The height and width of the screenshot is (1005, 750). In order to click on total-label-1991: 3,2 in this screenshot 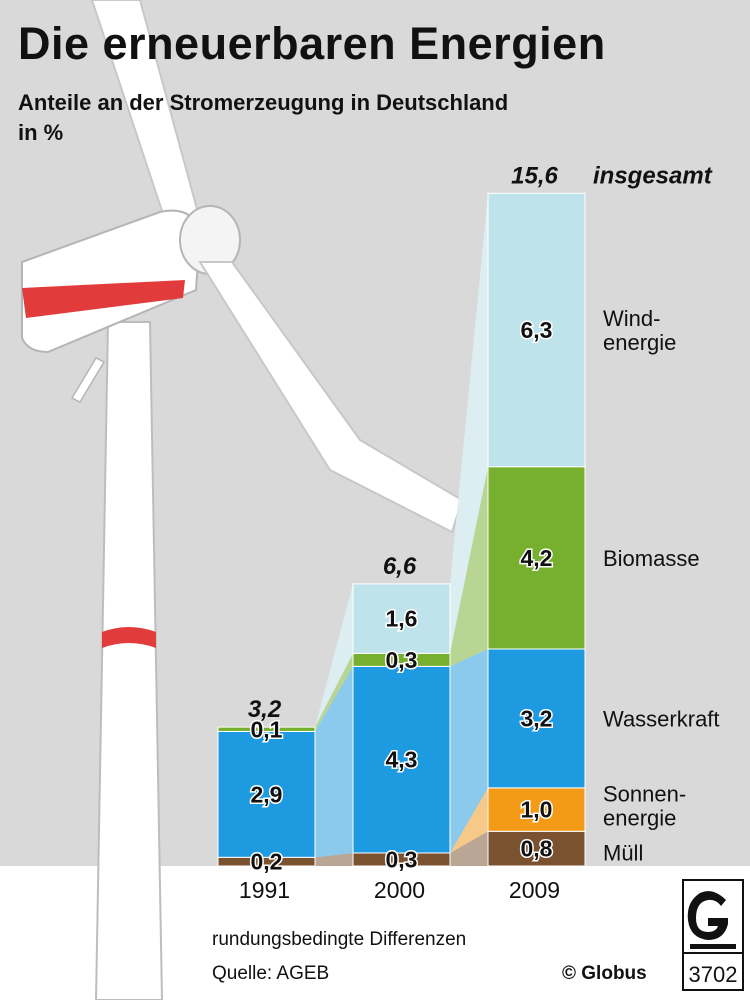, I will do `click(265, 709)`.